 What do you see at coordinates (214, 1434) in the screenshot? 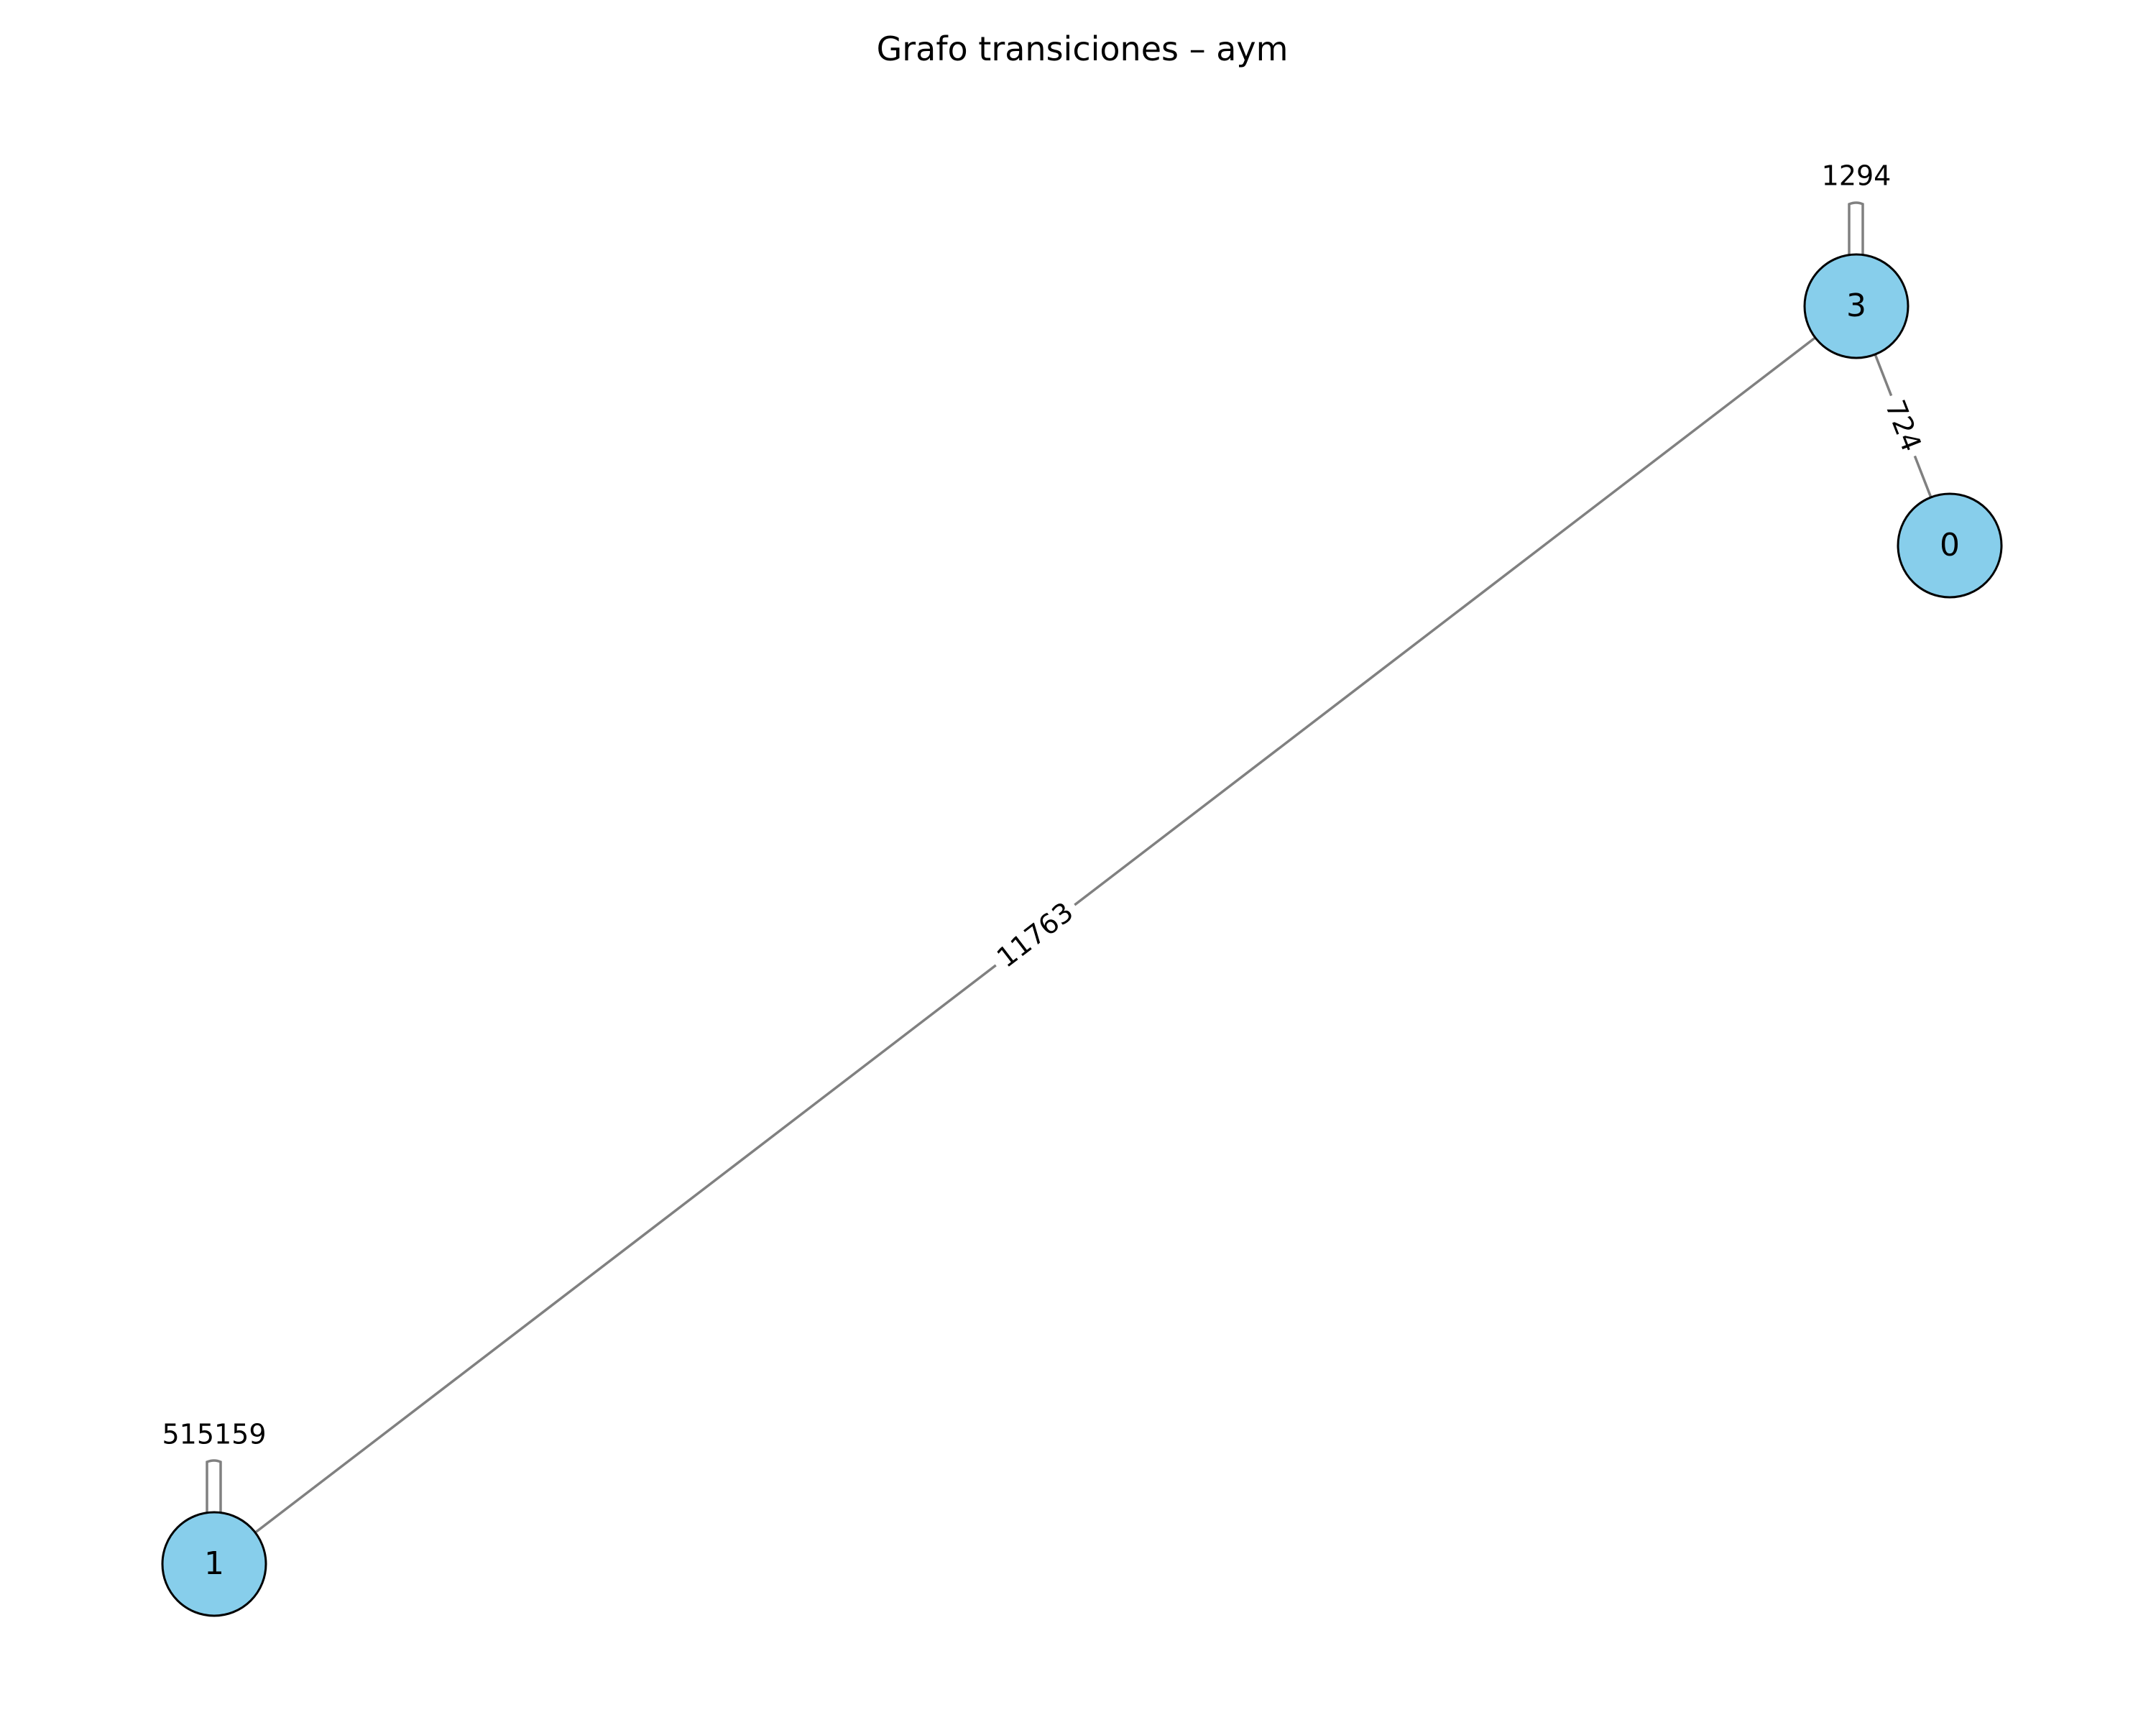
I see `edge-label-1-1: 515159` at bounding box center [214, 1434].